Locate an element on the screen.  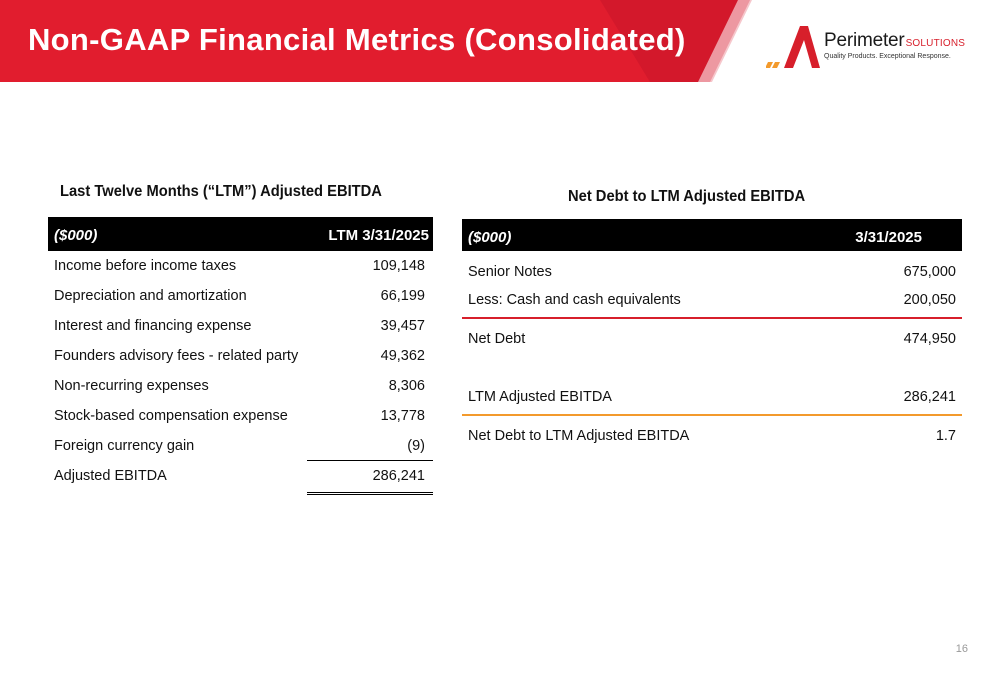
row-label: Non-recurring expenses is located at coordinates (131, 386).